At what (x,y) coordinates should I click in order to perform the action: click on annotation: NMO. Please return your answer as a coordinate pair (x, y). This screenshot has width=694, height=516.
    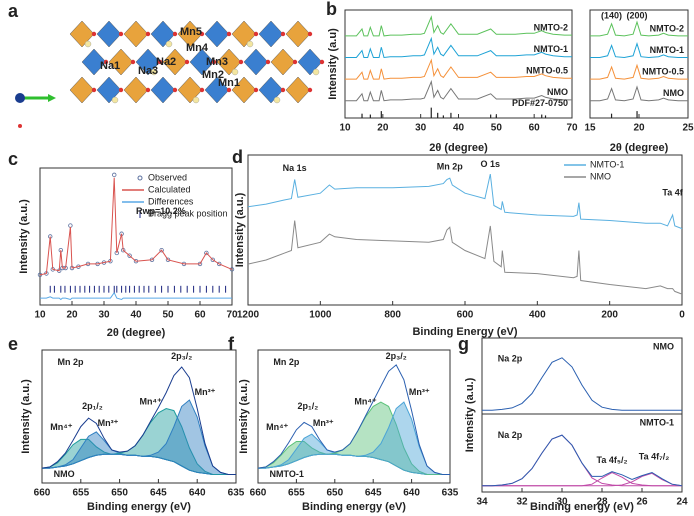
    Looking at the image, I should click on (64, 474).